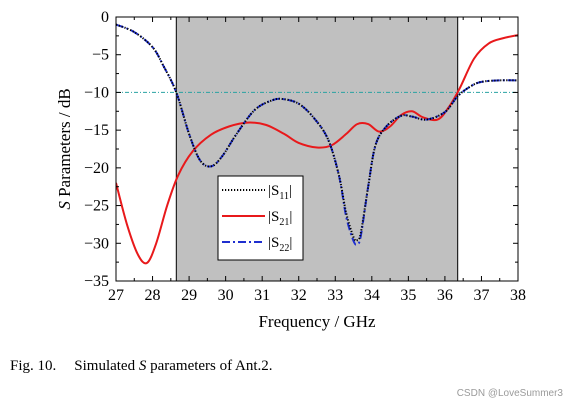 The height and width of the screenshot is (404, 569). What do you see at coordinates (189, 295) in the screenshot?
I see `x-tick-label: 29` at bounding box center [189, 295].